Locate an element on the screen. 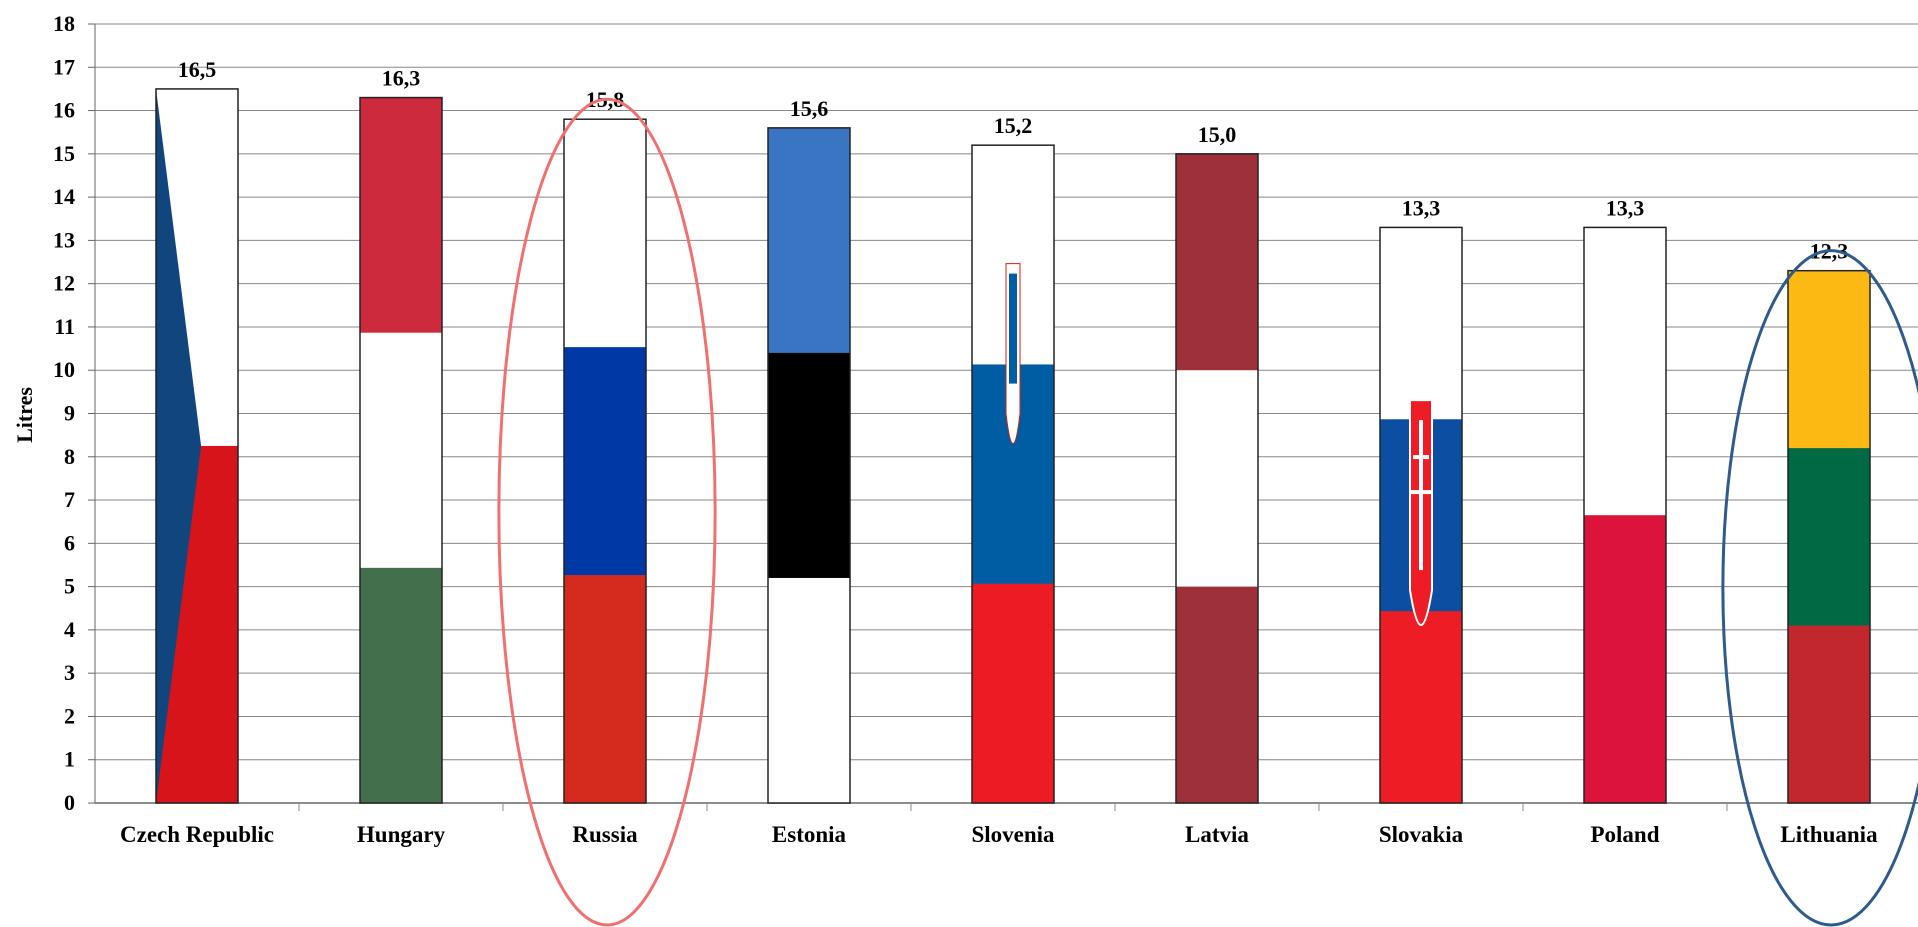 Image resolution: width=1918 pixels, height=927 pixels. bar-czech-republic is located at coordinates (197, 446).